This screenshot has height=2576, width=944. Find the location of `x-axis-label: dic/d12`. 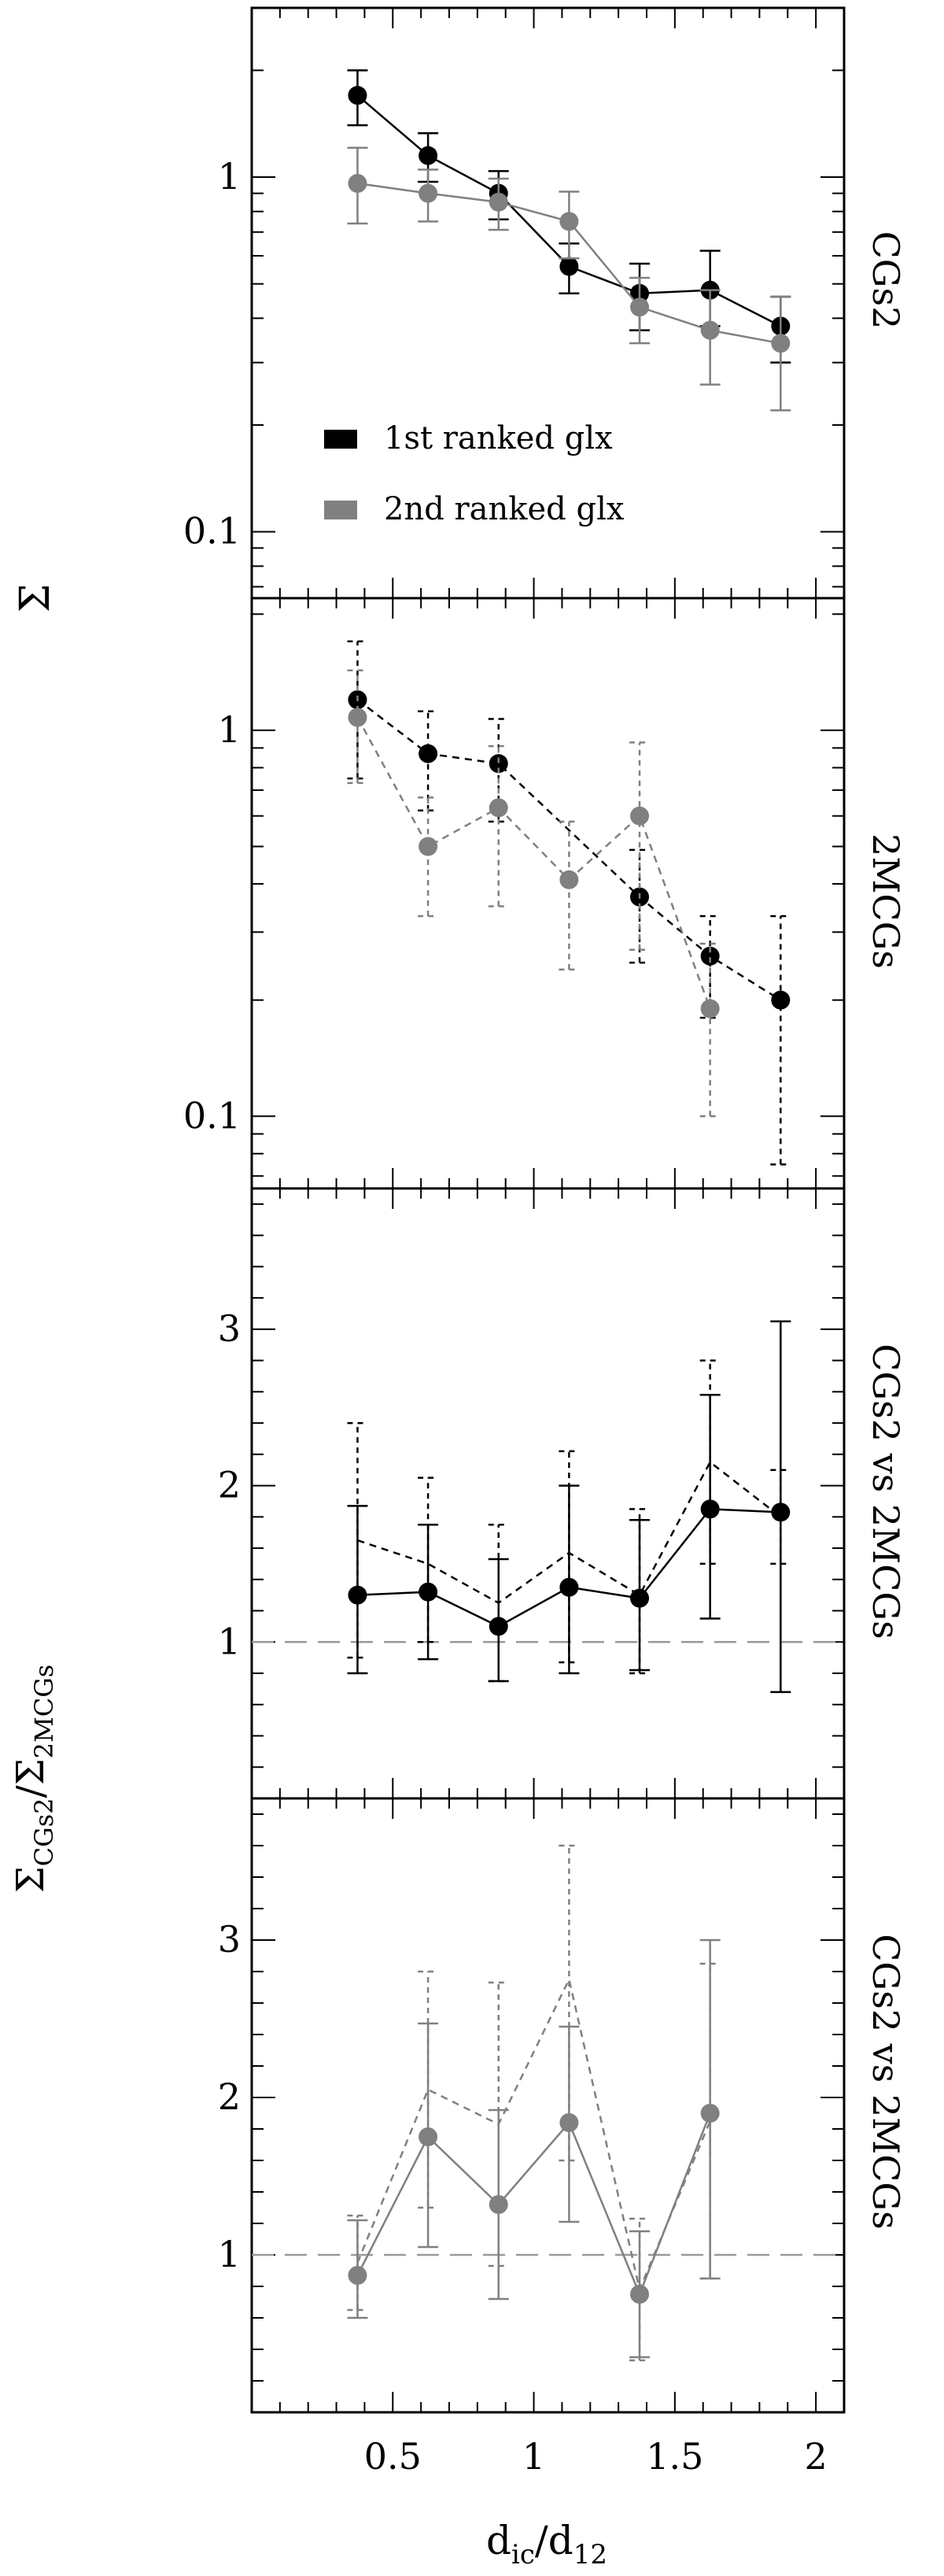

x-axis-label: dic/d12 is located at coordinates (546, 2544).